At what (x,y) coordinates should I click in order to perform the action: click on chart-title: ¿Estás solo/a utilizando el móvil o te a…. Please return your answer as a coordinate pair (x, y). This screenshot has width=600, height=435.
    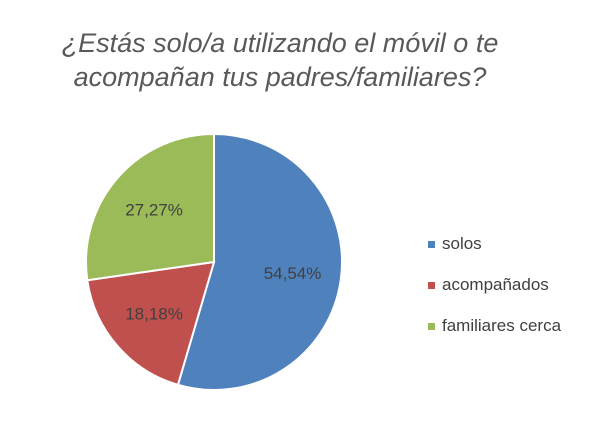
    Looking at the image, I should click on (280, 60).